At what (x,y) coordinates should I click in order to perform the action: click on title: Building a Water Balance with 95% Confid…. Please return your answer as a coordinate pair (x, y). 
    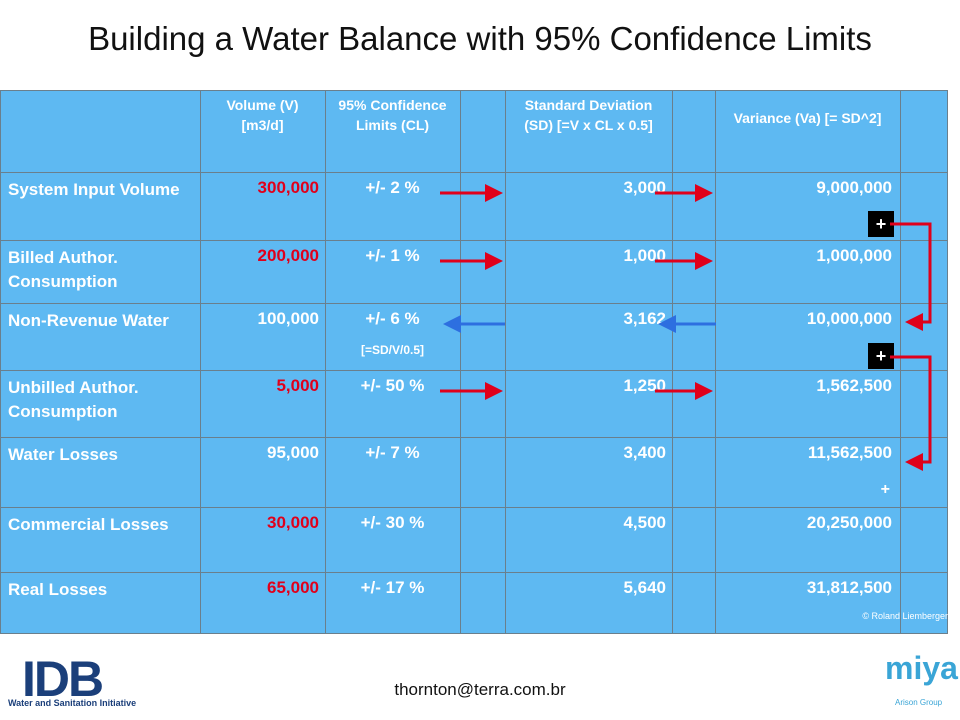
    Looking at the image, I should click on (480, 38).